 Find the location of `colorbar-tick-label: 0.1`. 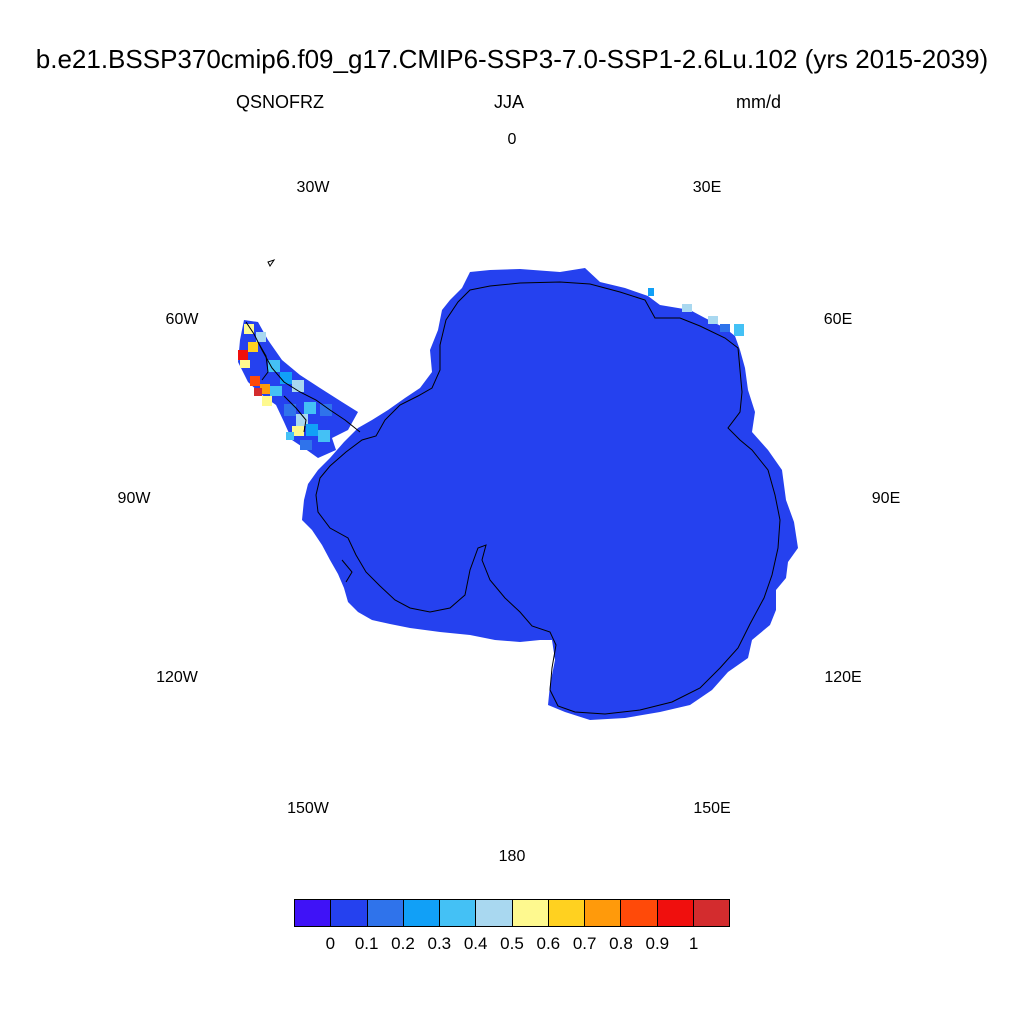

colorbar-tick-label: 0.1 is located at coordinates (366, 943).